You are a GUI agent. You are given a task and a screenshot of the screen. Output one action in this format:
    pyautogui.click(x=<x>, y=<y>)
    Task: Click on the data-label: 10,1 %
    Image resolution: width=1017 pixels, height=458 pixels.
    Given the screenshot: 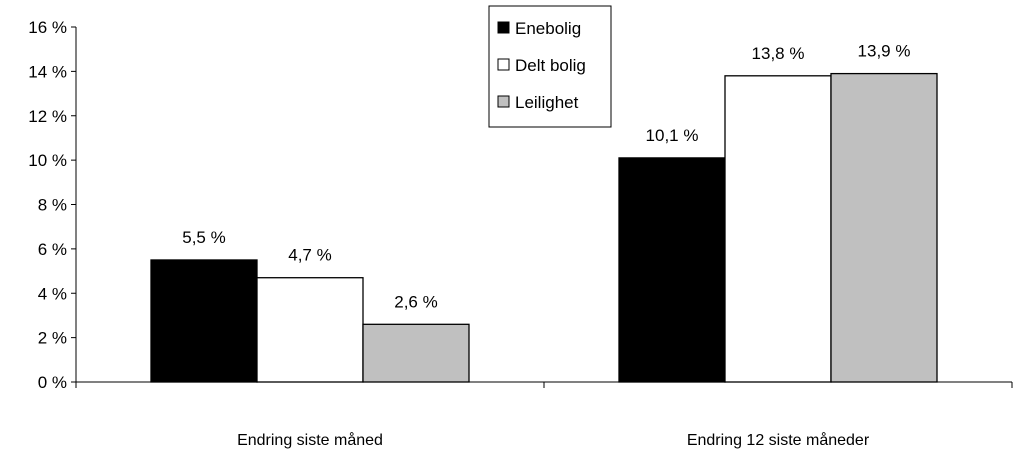 What is the action you would take?
    pyautogui.click(x=672, y=135)
    